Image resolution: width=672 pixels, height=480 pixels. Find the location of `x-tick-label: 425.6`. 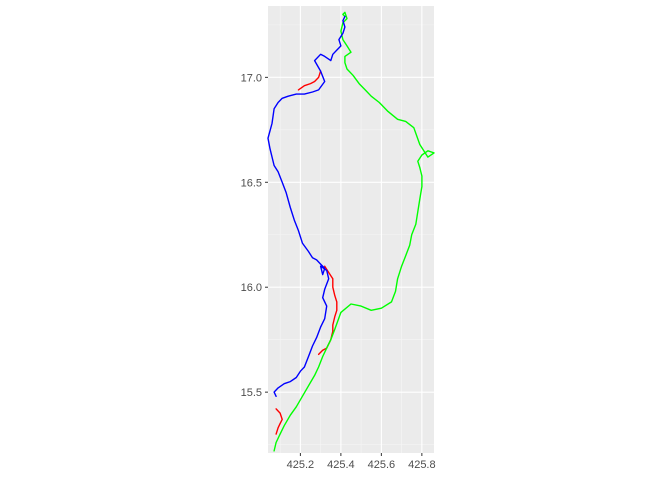

x-tick-label: 425.6 is located at coordinates (382, 465).